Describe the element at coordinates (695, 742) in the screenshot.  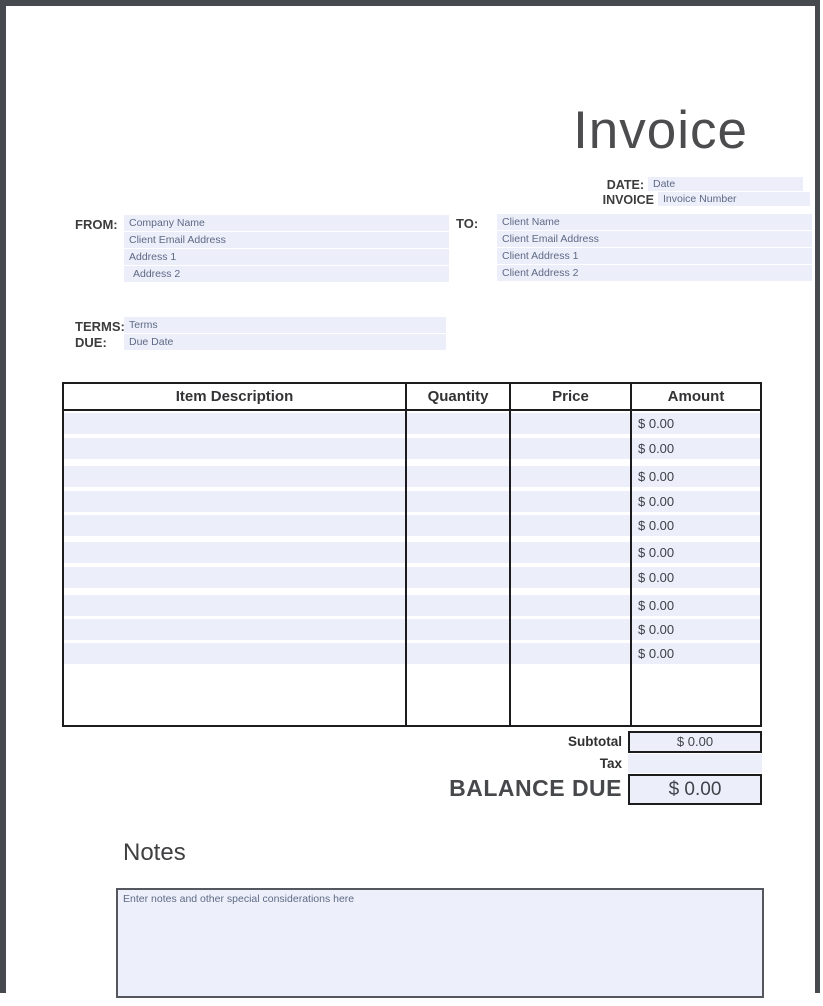
I see `subtotal-value: $ 0.00` at that location.